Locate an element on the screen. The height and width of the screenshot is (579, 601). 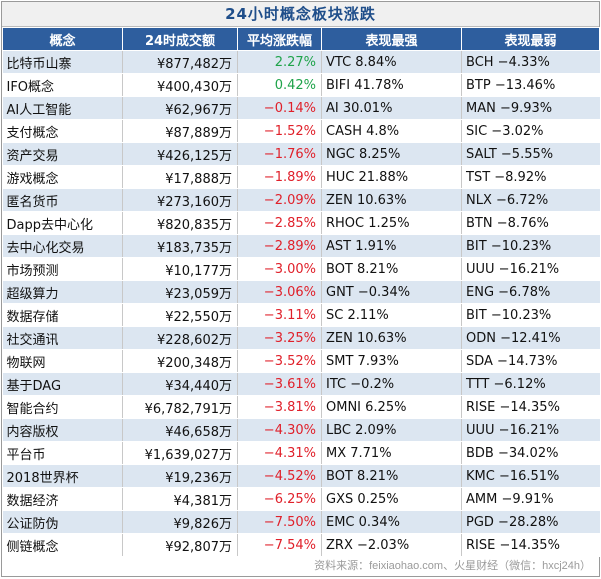
best-cell: HUC 21.88% is located at coordinates (391, 177).